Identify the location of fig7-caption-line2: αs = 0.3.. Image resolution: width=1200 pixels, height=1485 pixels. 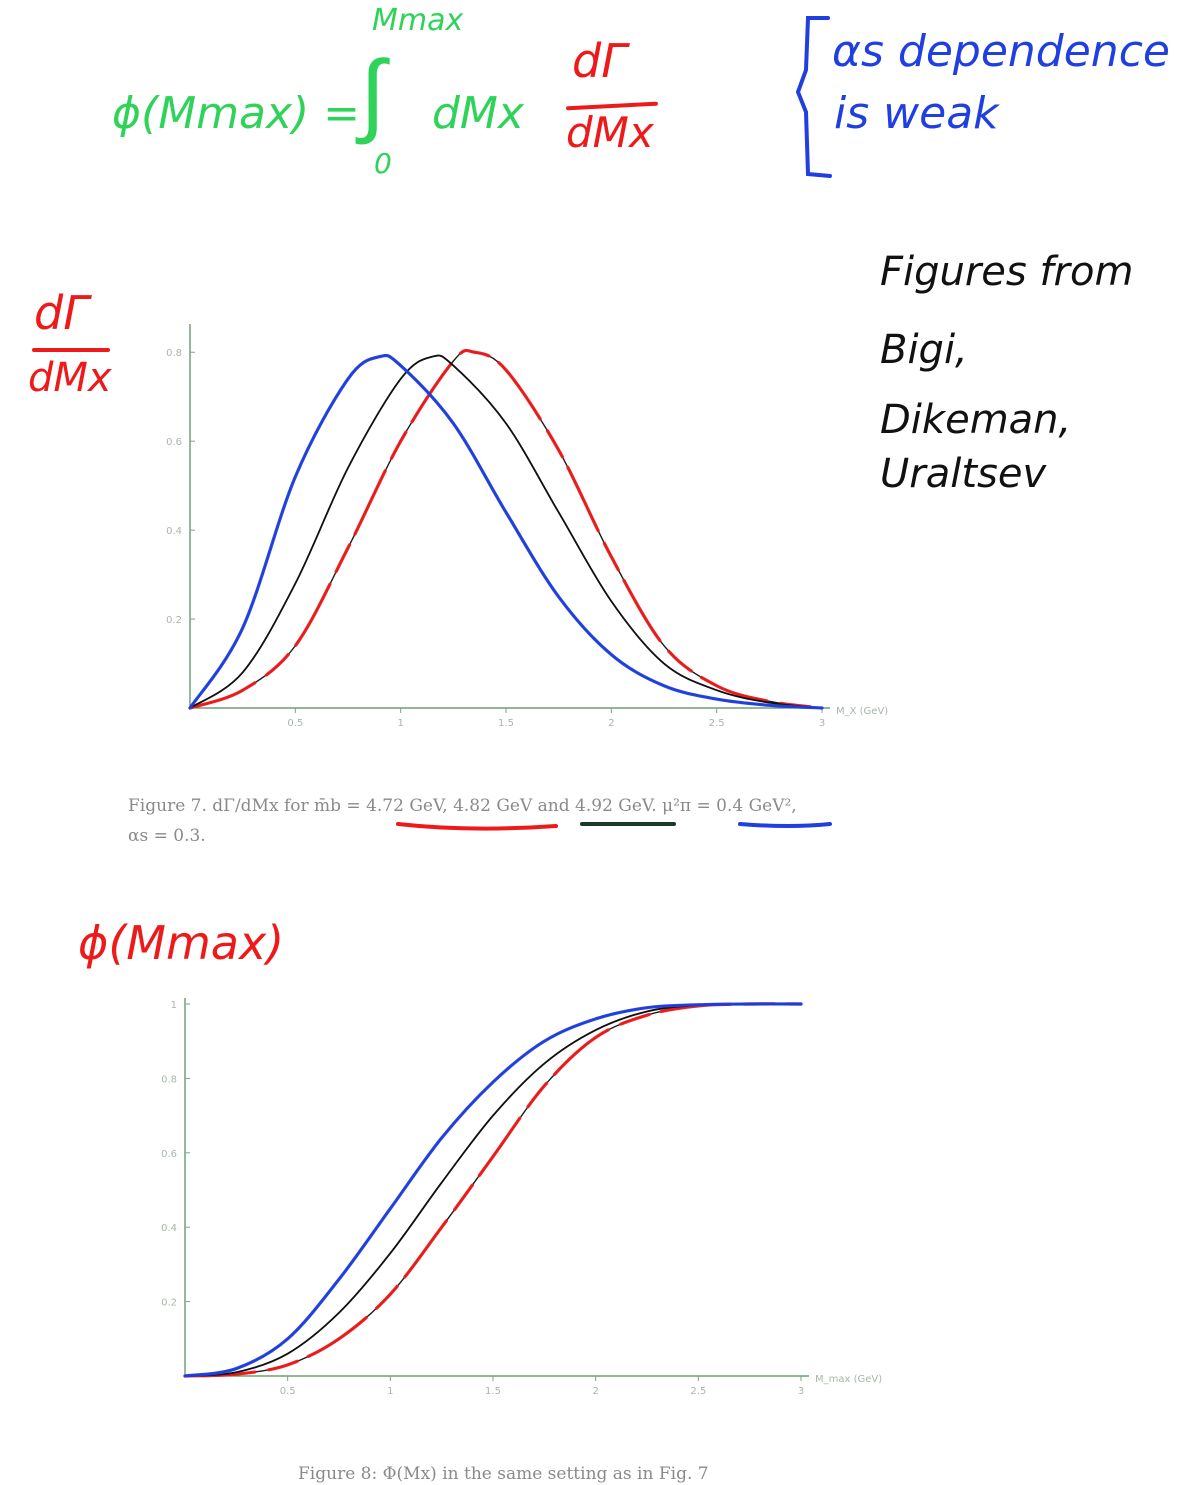
(167, 836).